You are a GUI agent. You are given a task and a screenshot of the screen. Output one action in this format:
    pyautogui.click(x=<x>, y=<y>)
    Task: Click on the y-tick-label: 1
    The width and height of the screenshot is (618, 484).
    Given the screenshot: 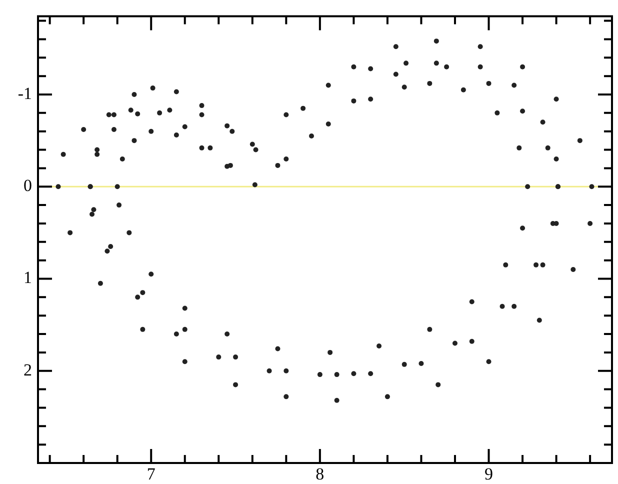 What is the action you would take?
    pyautogui.click(x=28, y=278)
    